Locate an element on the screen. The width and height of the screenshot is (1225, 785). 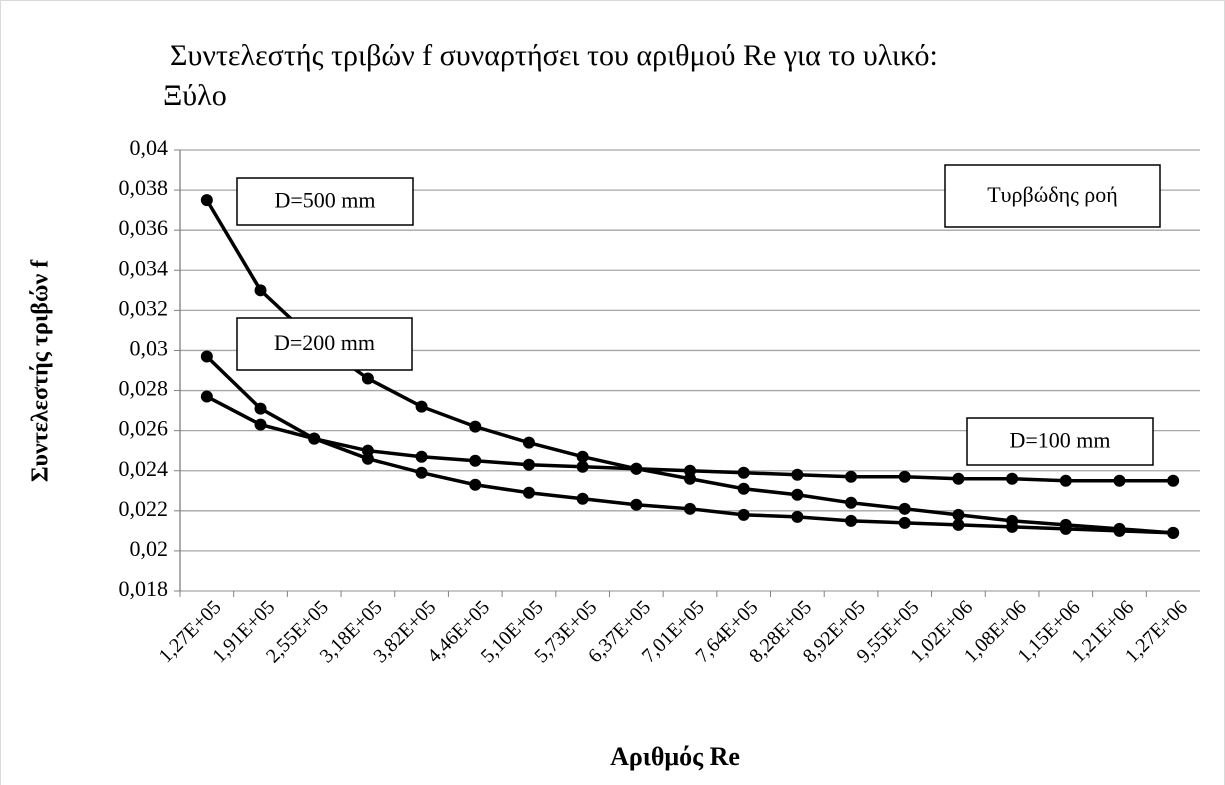
annotation: Τυρβώδης ροή is located at coordinates (1052, 194).